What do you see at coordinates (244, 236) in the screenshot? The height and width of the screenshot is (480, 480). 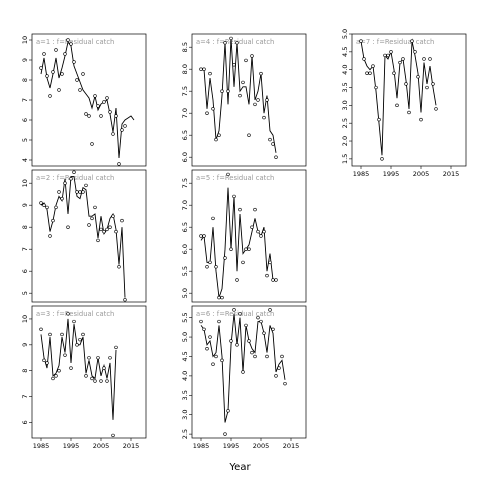 I see `panel-5: a=5 : f=Residual catch 5.0 5.5 6.0 6.5 7.0 7.5` at bounding box center [244, 236].